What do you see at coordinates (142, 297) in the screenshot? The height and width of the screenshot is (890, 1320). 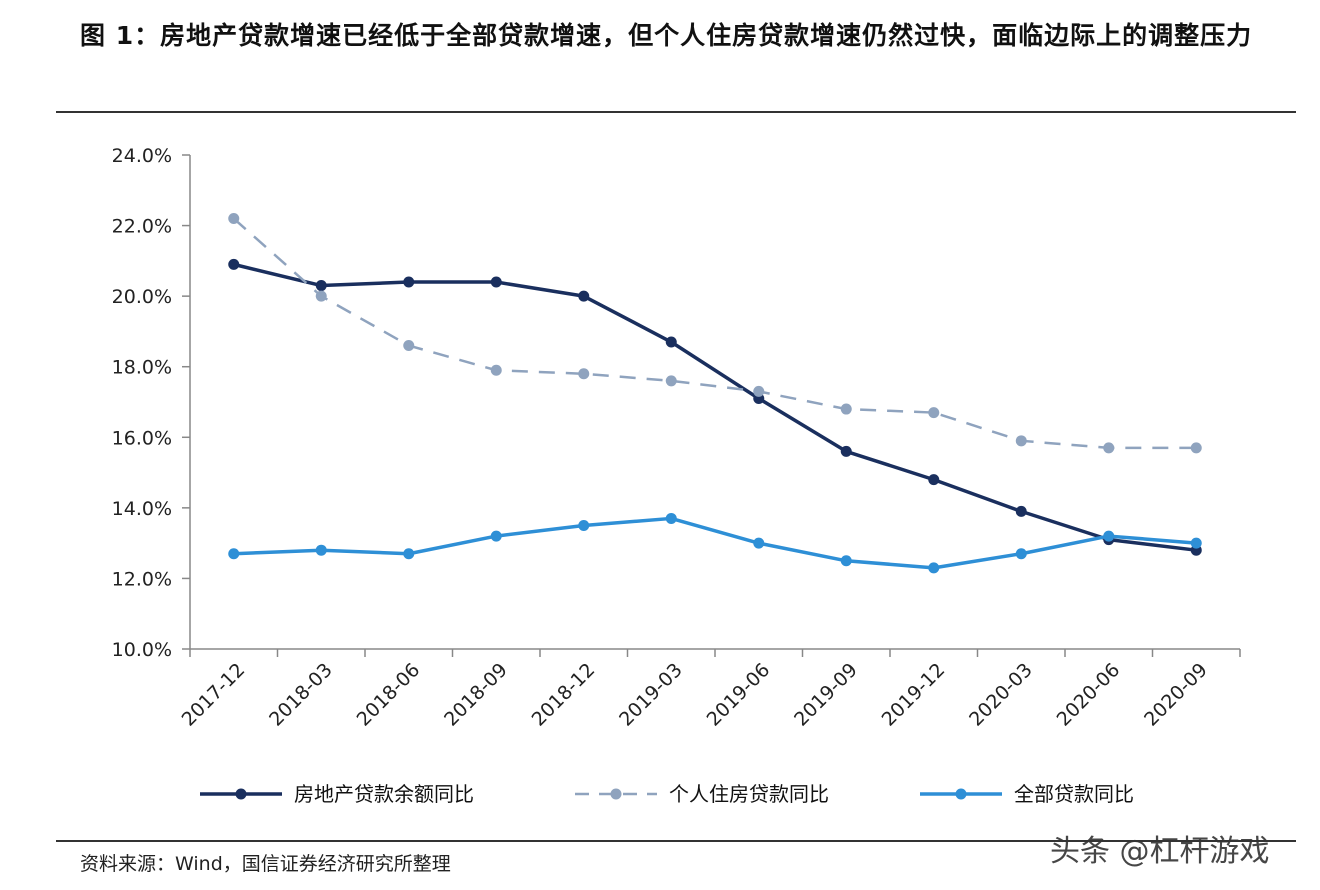 I see `y-tick-label: 20.0%` at bounding box center [142, 297].